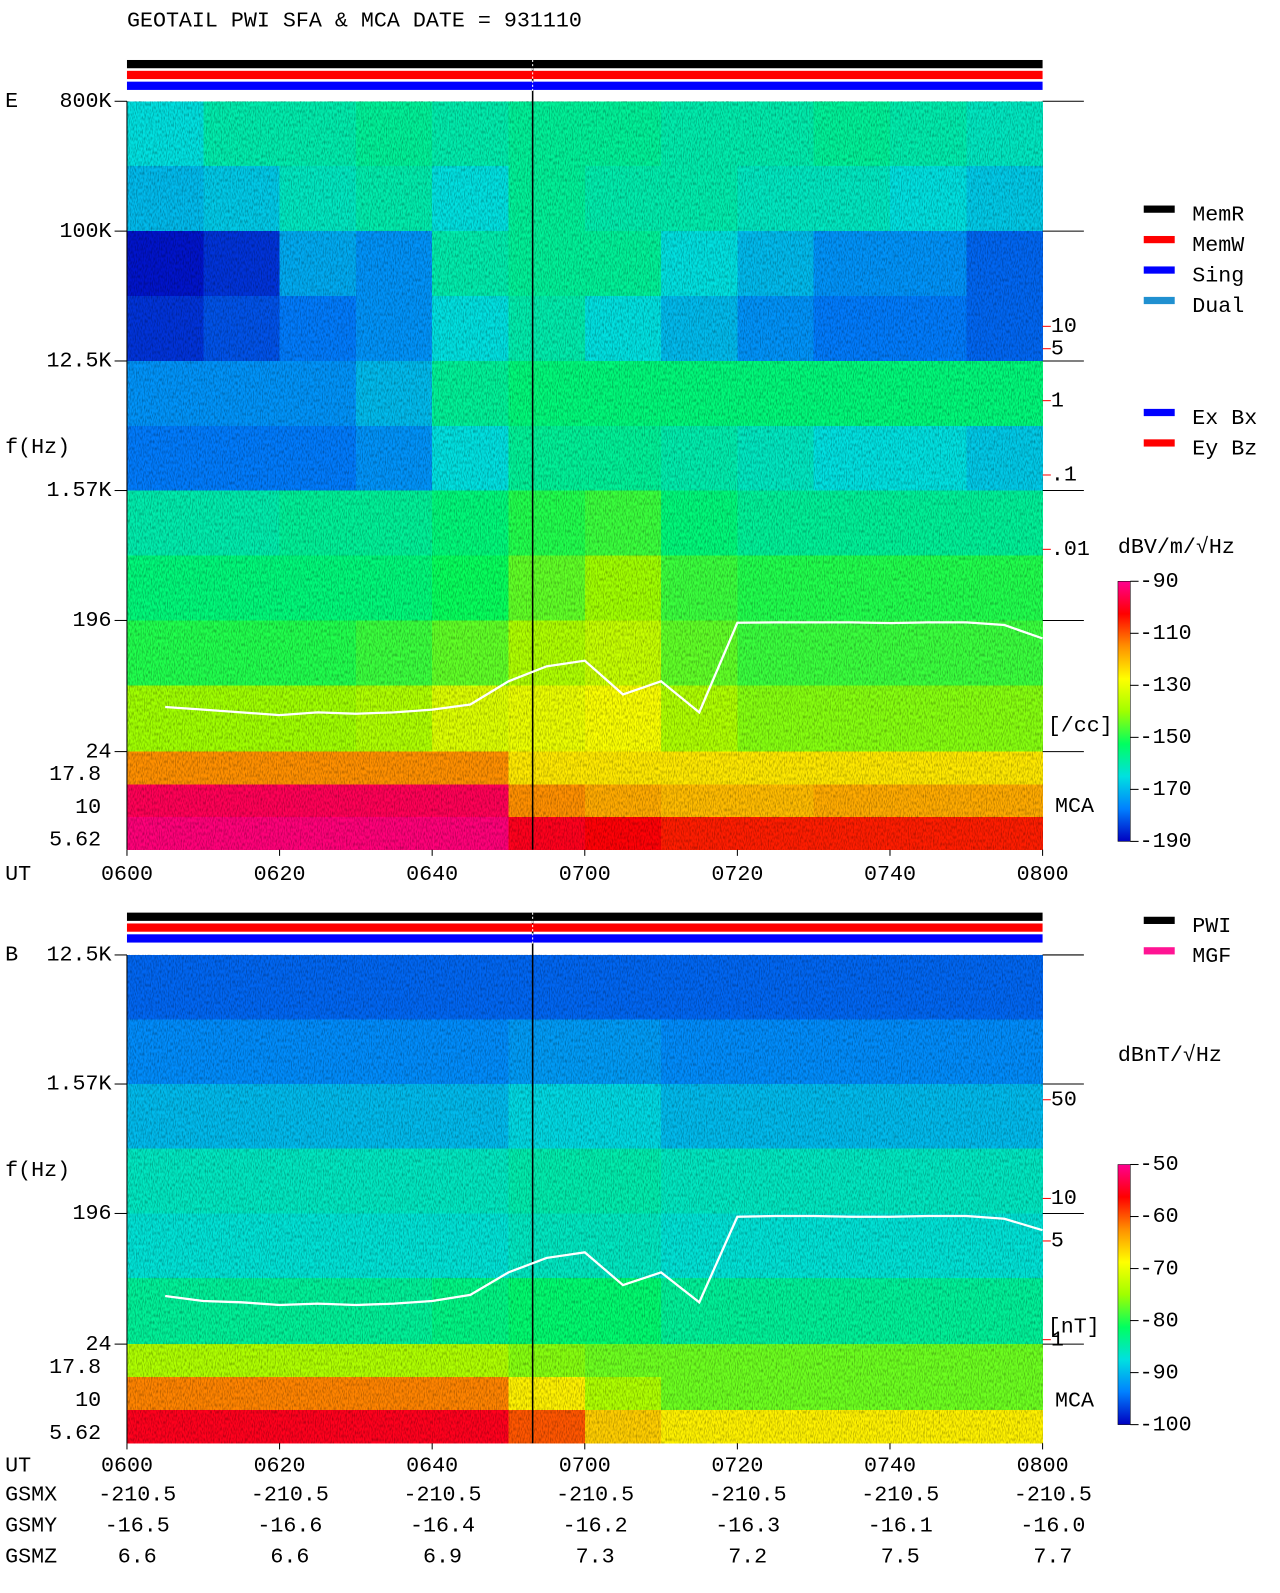 This screenshot has height=1593, width=1280. Describe the element at coordinates (595, 1556) in the screenshot. I see `orbit-value: 7.3` at that location.